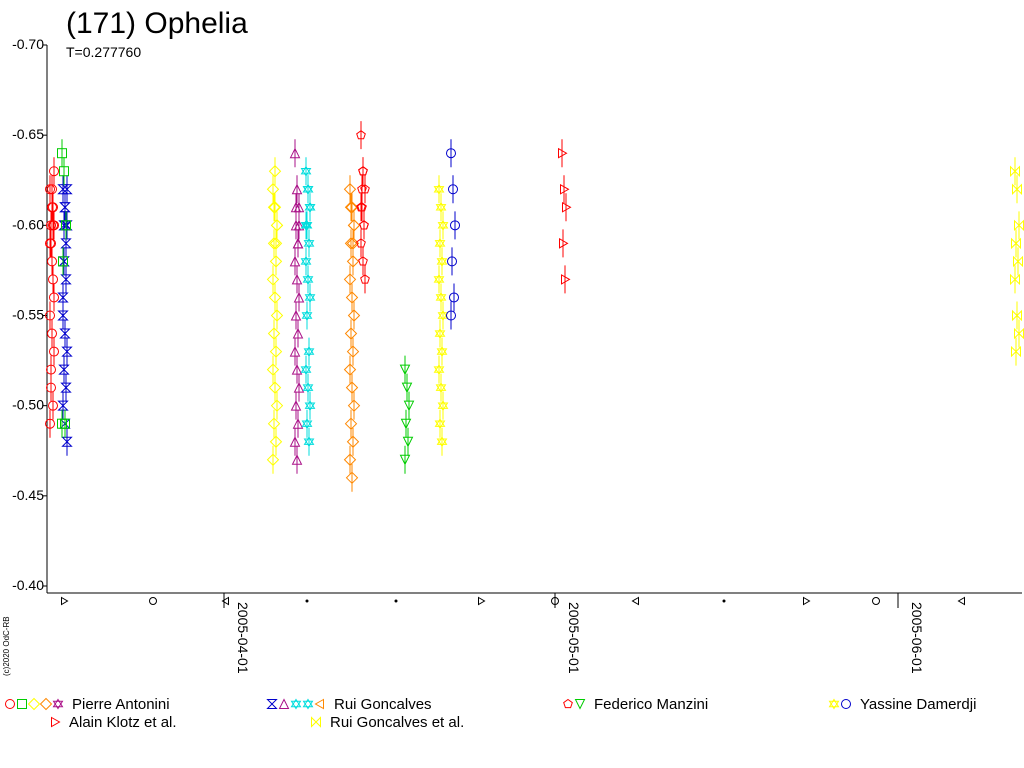 Image resolution: width=1024 pixels, height=768 pixels. Describe the element at coordinates (397, 722) in the screenshot. I see `legend-label: Rui Goncalves et al.` at that location.